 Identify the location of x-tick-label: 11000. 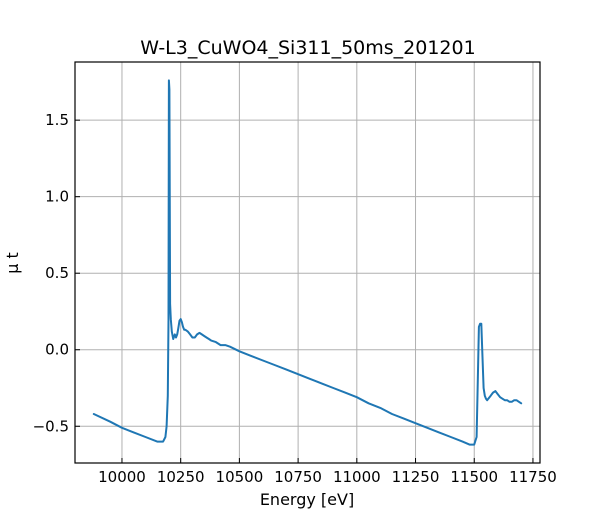
(357, 477).